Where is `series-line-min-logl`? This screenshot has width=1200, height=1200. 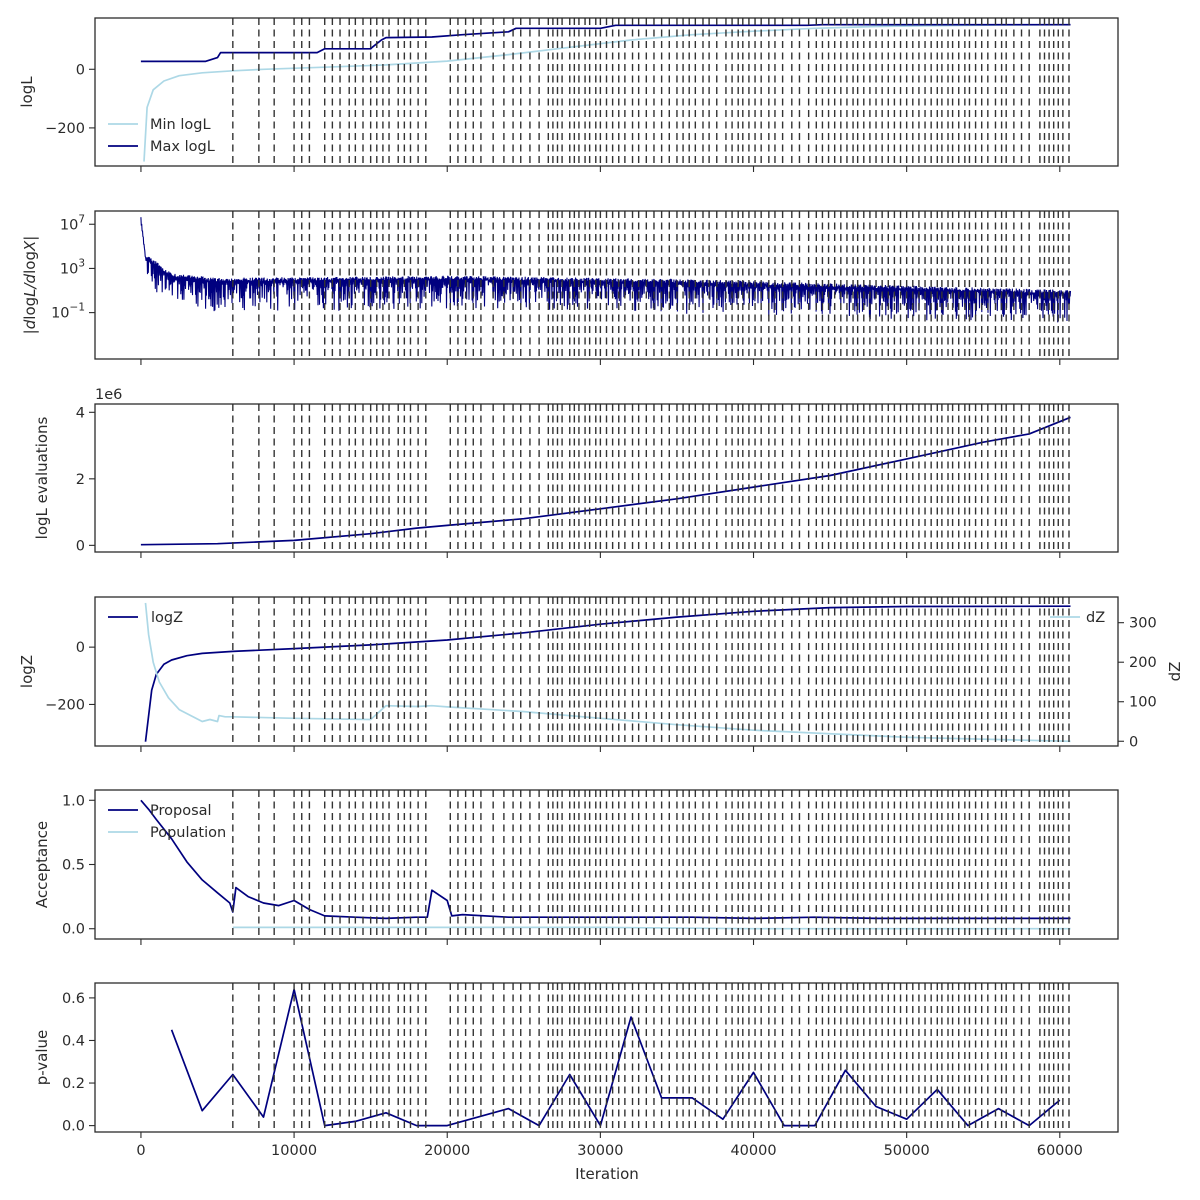
series-line-min-logl is located at coordinates (607, 92).